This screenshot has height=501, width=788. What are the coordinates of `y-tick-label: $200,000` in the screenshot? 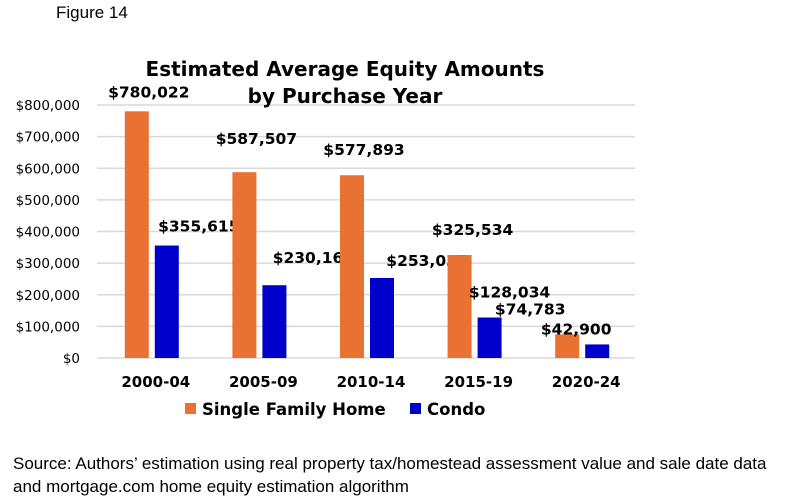 It's located at (48, 296).